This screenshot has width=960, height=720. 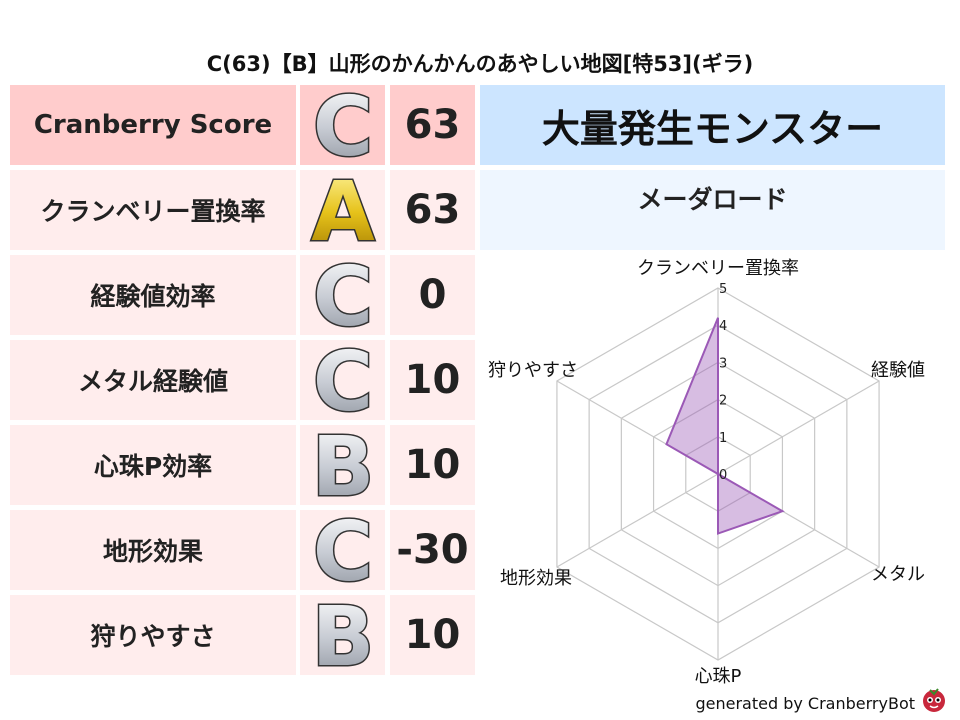 What do you see at coordinates (153, 635) in the screenshot?
I see `row-label: 狩りやすさ` at bounding box center [153, 635].